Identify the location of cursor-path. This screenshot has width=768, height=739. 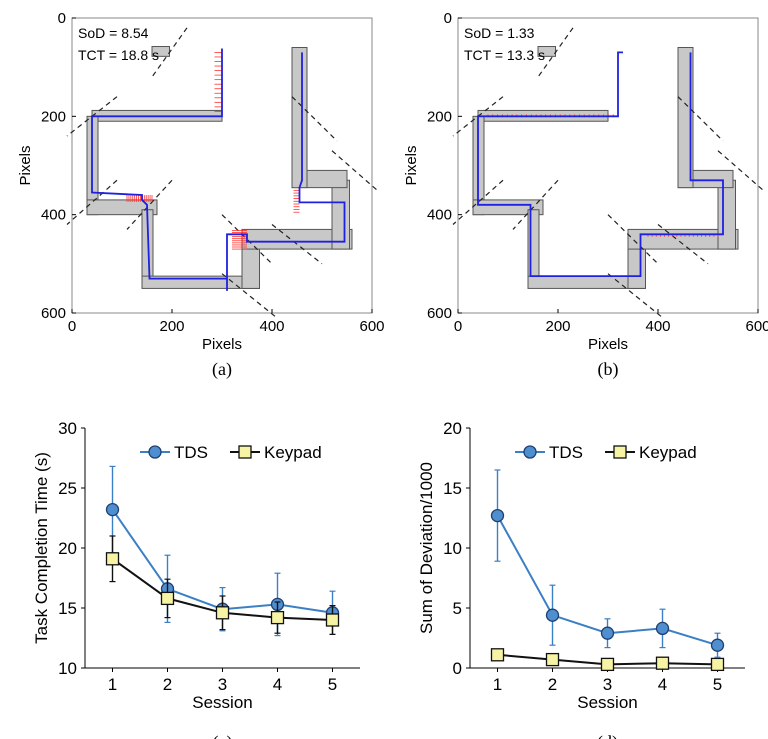
(600, 164).